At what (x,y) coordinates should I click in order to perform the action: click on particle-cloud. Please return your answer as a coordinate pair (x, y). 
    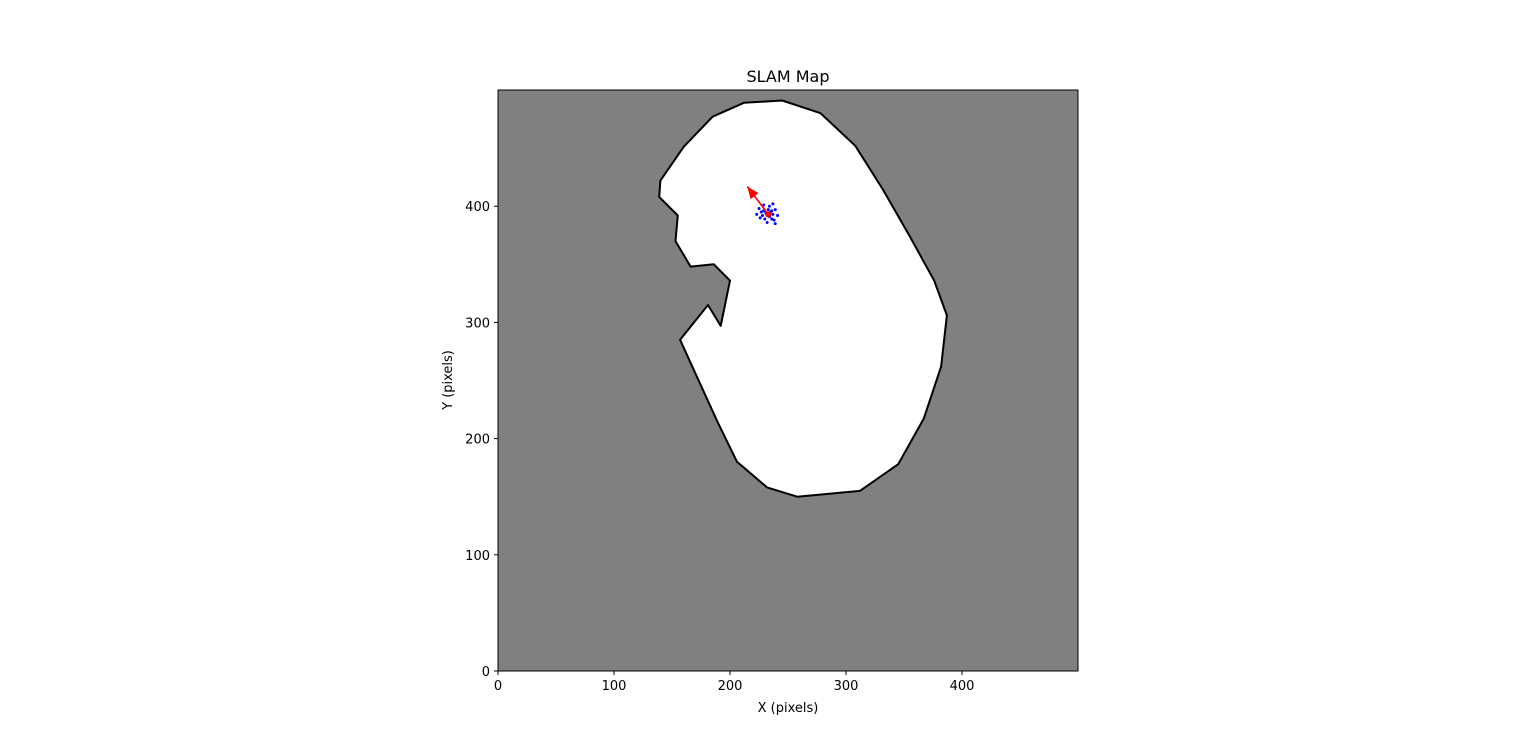
    Looking at the image, I should click on (767, 214).